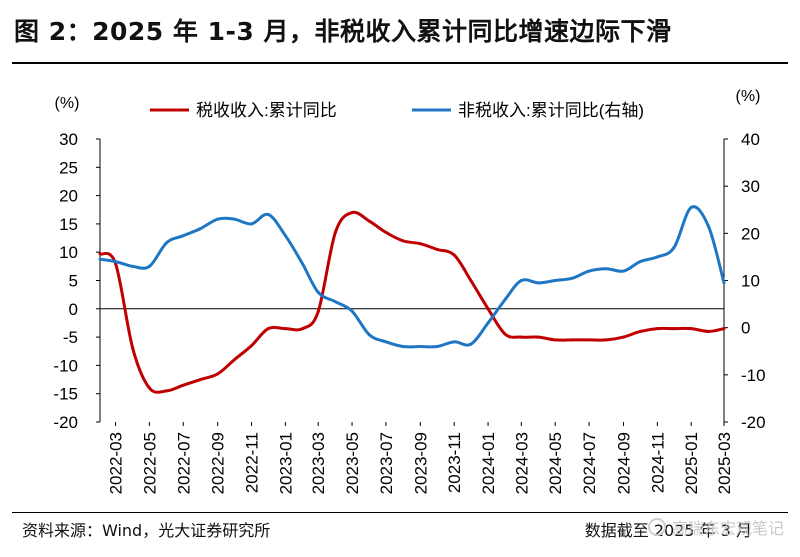 Image resolution: width=800 pixels, height=557 pixels. What do you see at coordinates (488, 463) in the screenshot?
I see `x-tick-label: 2024-01` at bounding box center [488, 463].